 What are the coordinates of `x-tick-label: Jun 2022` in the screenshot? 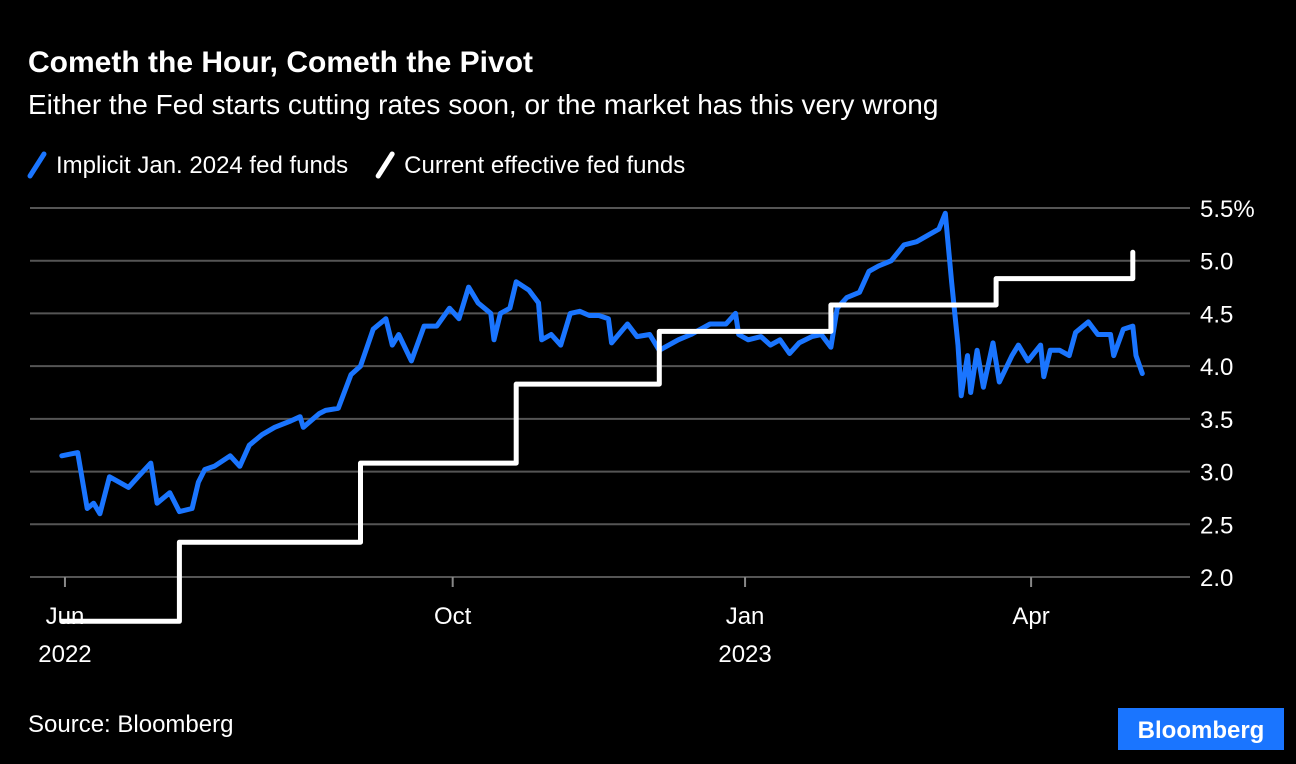 It's located at (65, 635).